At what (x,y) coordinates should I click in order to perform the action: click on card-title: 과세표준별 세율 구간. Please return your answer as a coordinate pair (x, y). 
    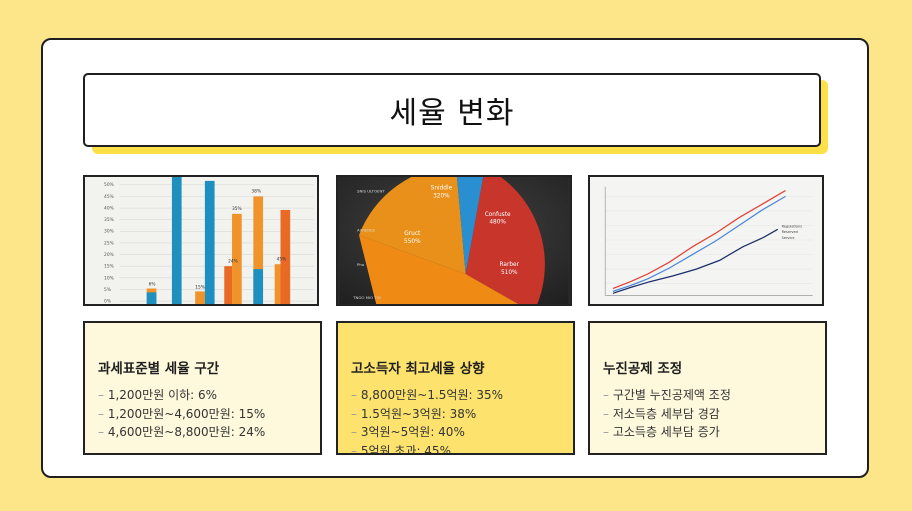
    Looking at the image, I should click on (159, 369).